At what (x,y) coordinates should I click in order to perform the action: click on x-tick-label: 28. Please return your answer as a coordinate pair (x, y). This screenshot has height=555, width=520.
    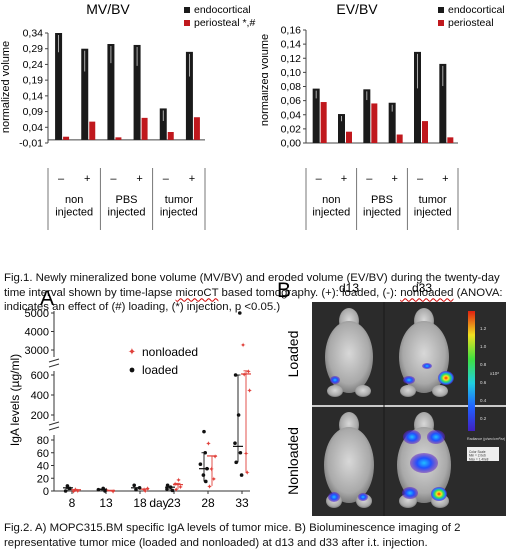
    Looking at the image, I should click on (208, 503).